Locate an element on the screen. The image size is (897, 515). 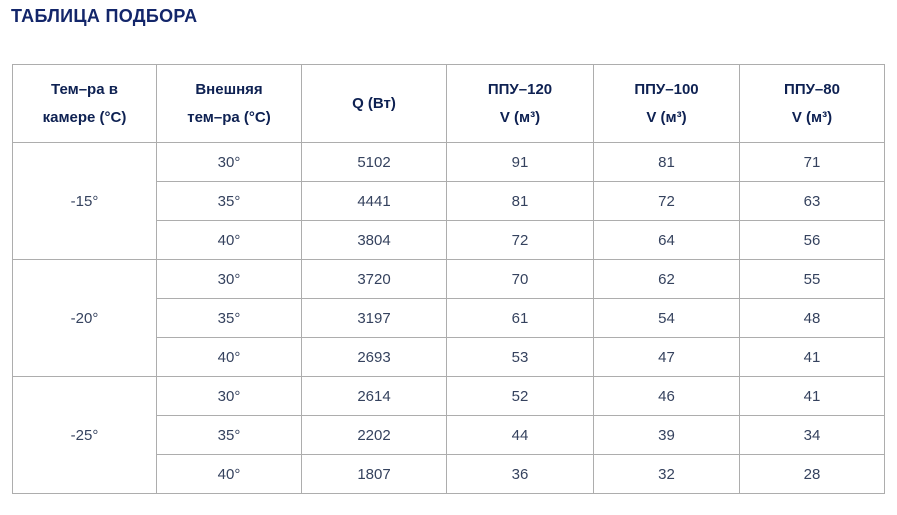
header-line: ППУ–120 is located at coordinates (520, 89).